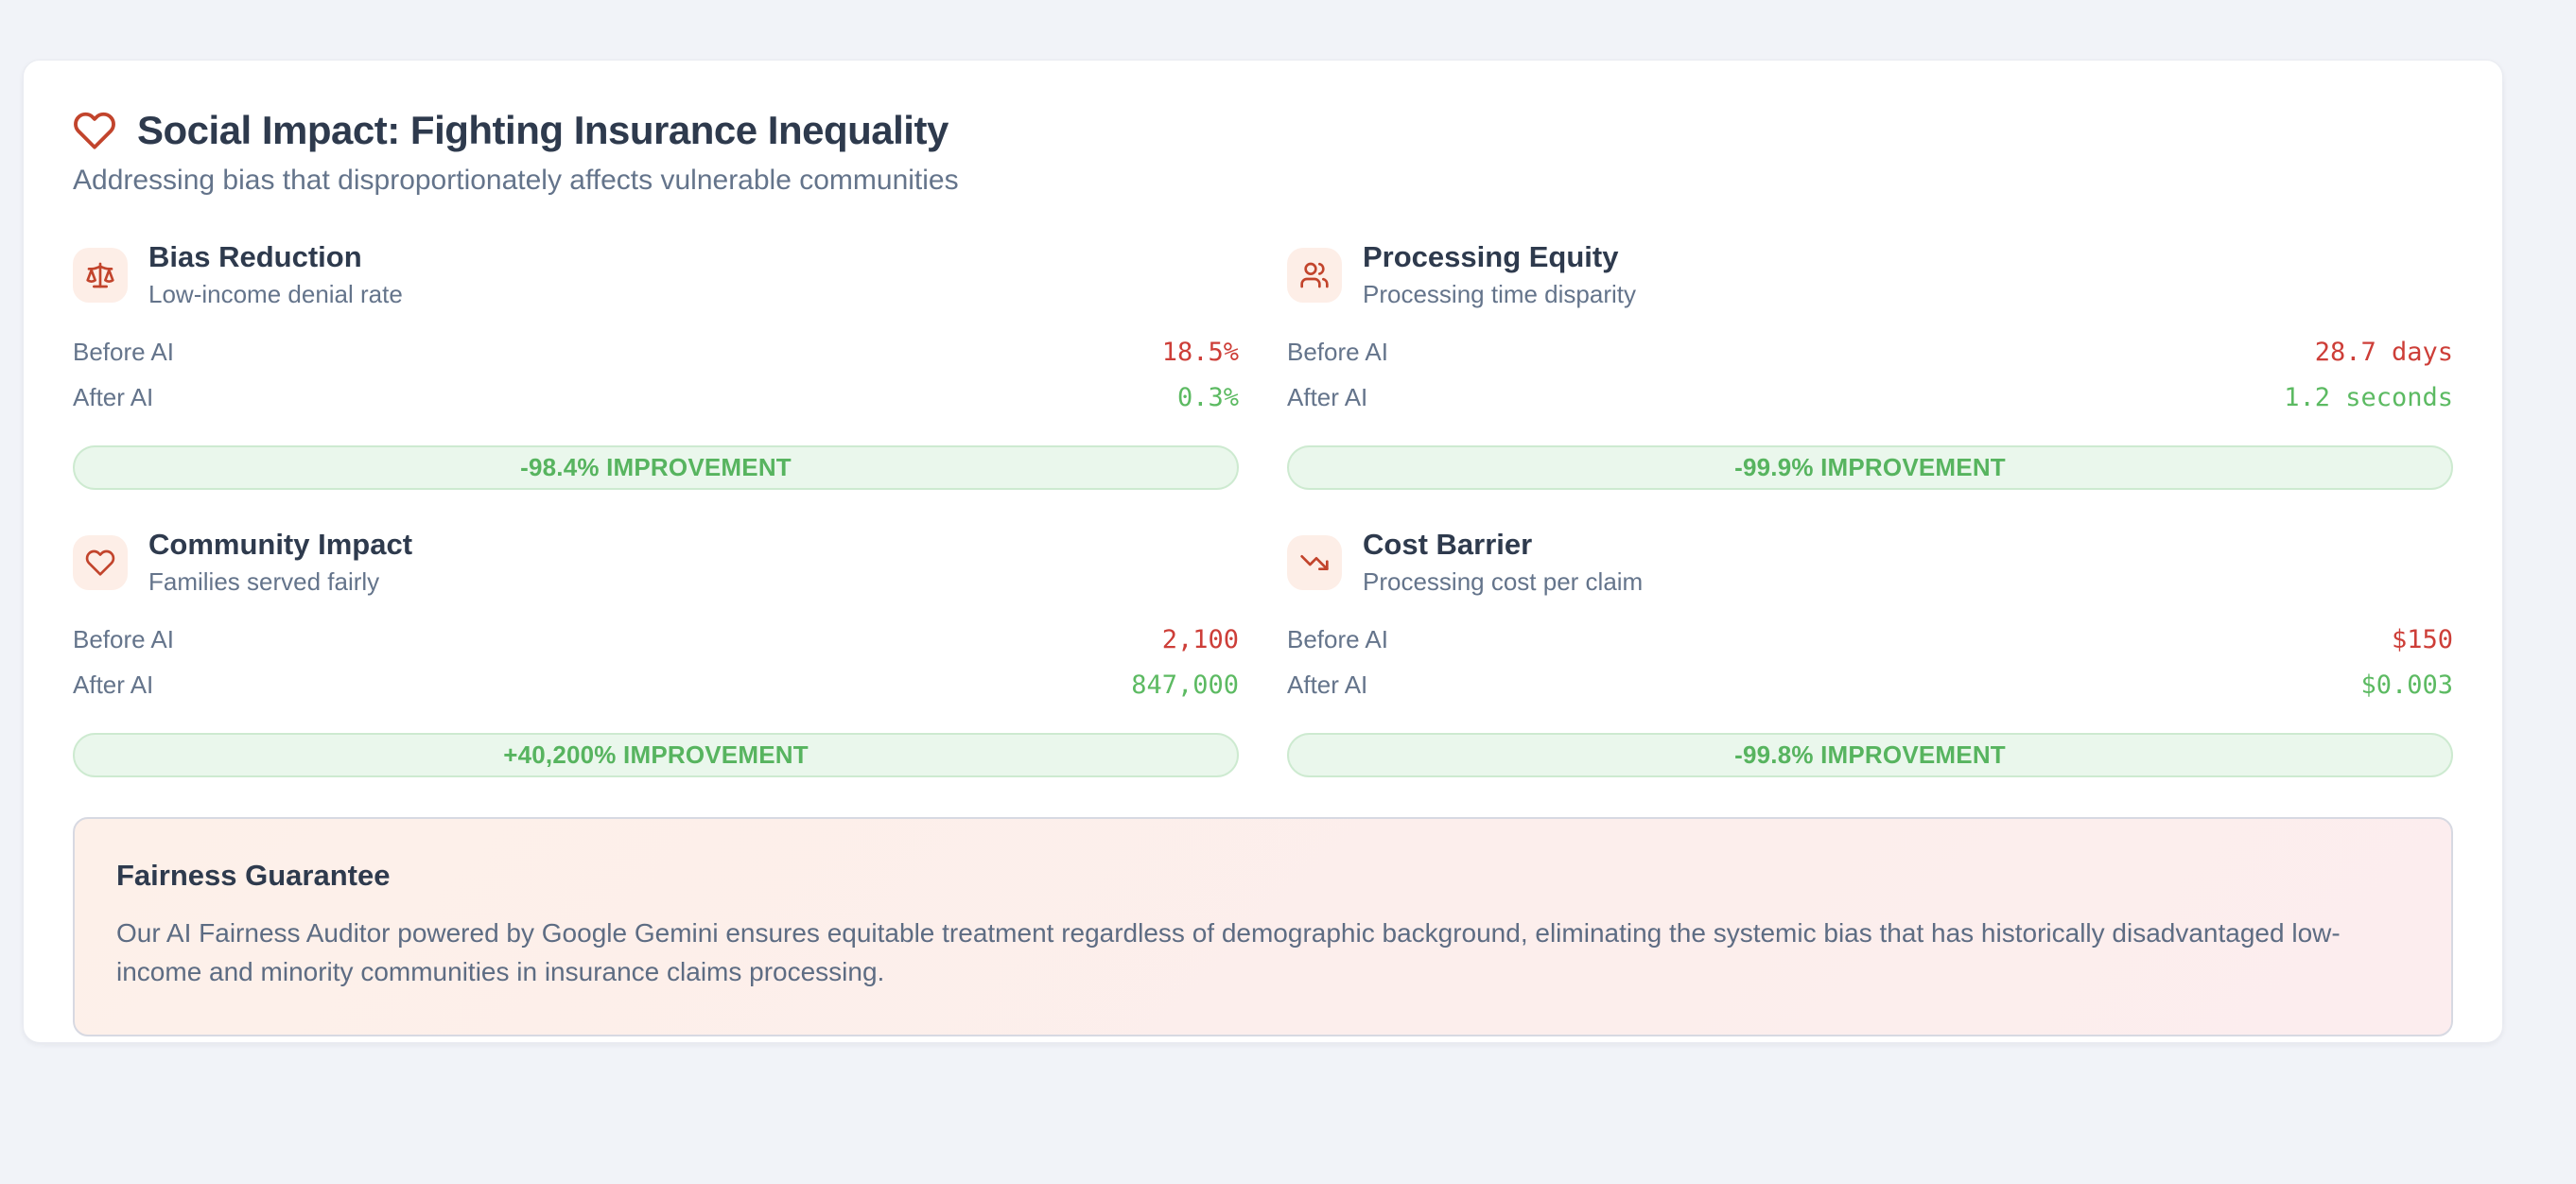 The image size is (2576, 1184). I want to click on stat-value-after: $0.003, so click(2406, 685).